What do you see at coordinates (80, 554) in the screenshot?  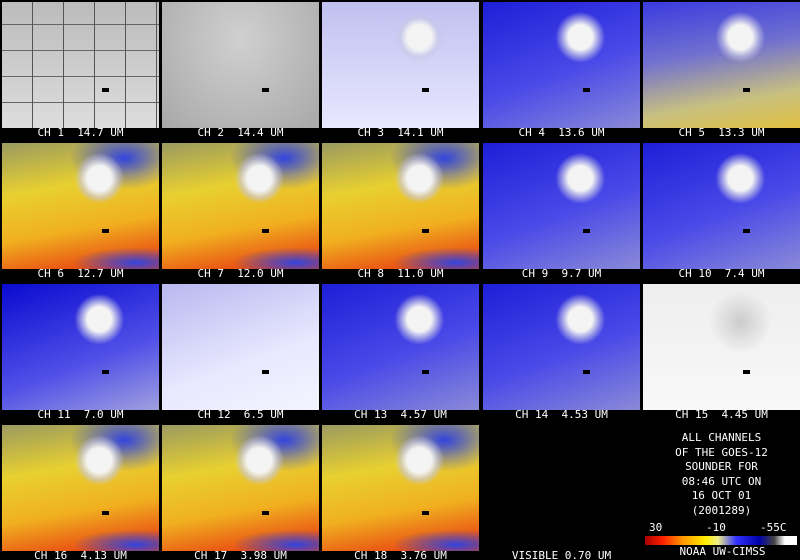 I see `channel-label: CH 16 4.13 UM` at bounding box center [80, 554].